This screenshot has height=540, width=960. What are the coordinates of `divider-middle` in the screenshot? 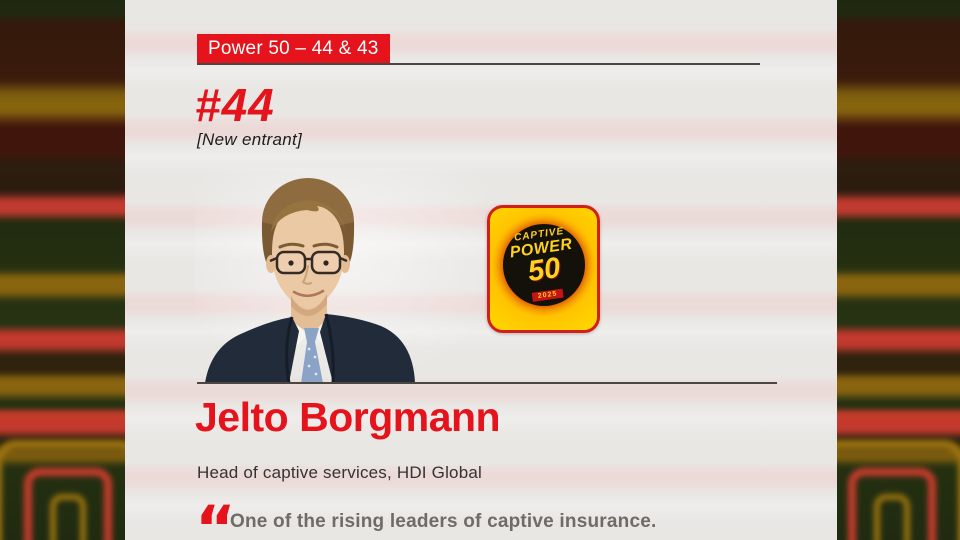 It's located at (487, 383).